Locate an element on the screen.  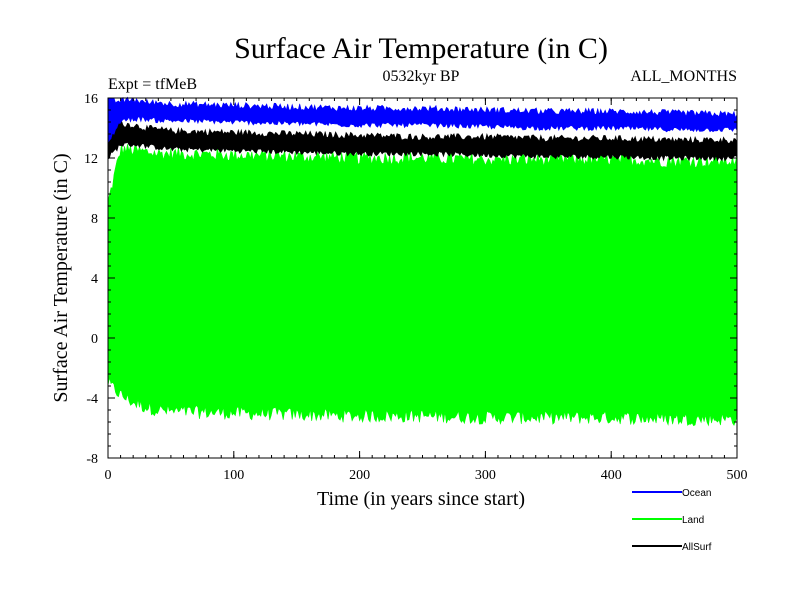
chart-title: Surface Air Temperature (in C) is located at coordinates (421, 48).